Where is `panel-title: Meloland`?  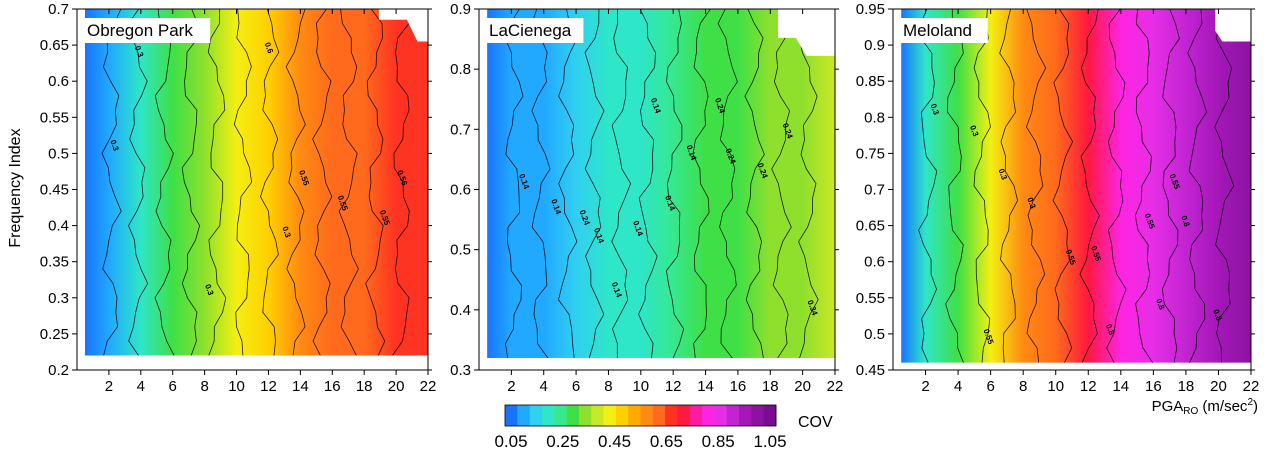 panel-title: Meloland is located at coordinates (941, 30).